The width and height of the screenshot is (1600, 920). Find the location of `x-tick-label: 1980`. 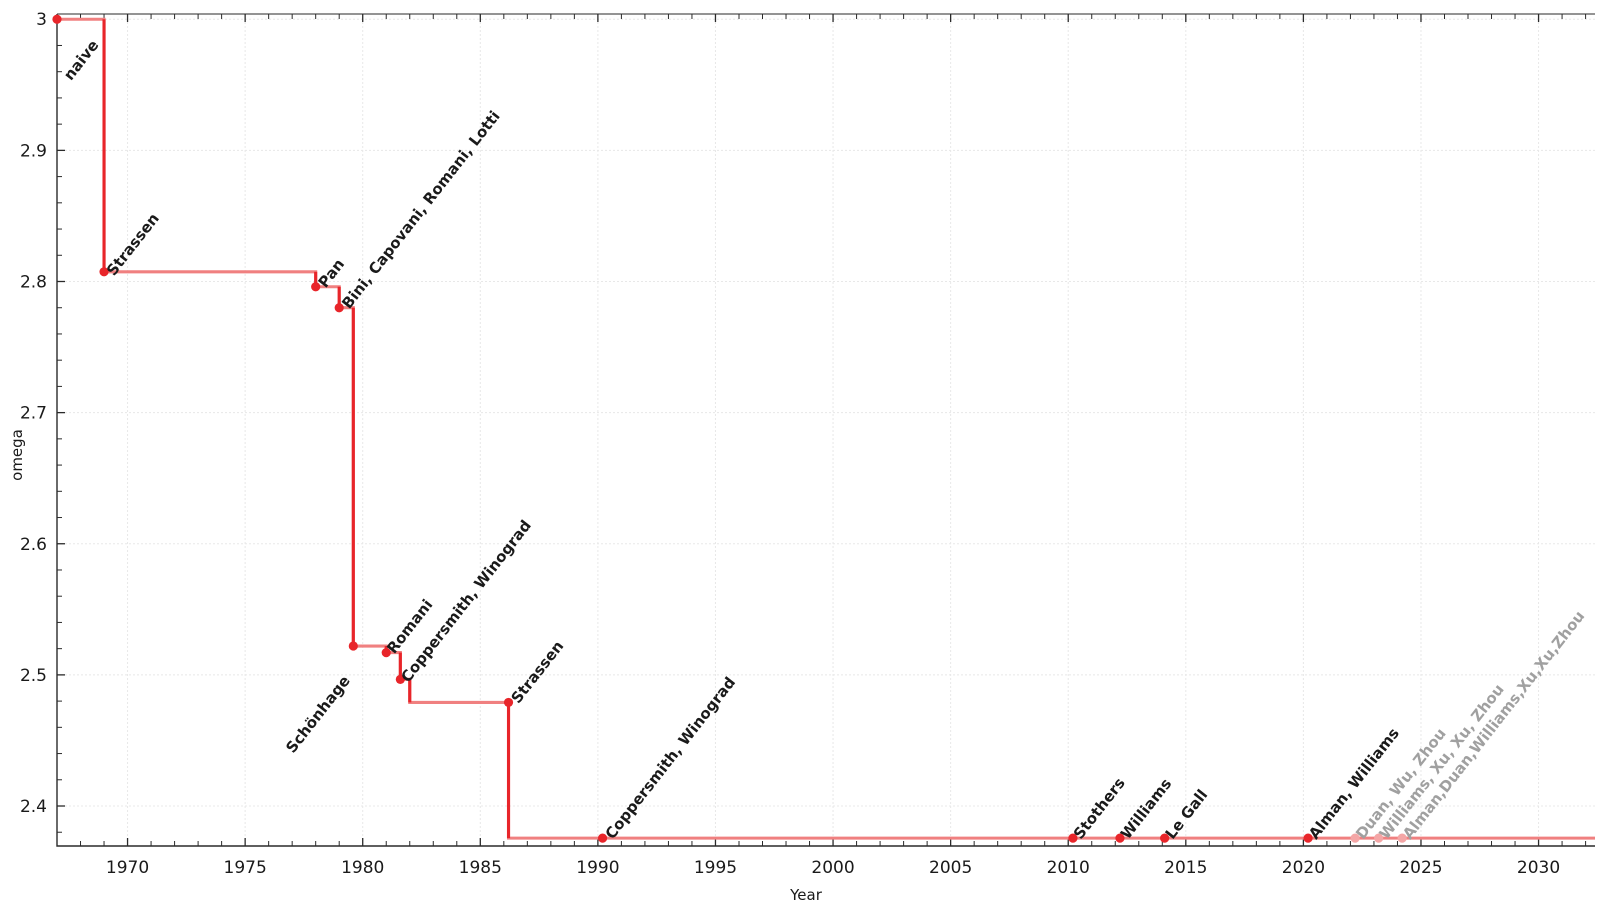

x-tick-label: 1980 is located at coordinates (362, 868).